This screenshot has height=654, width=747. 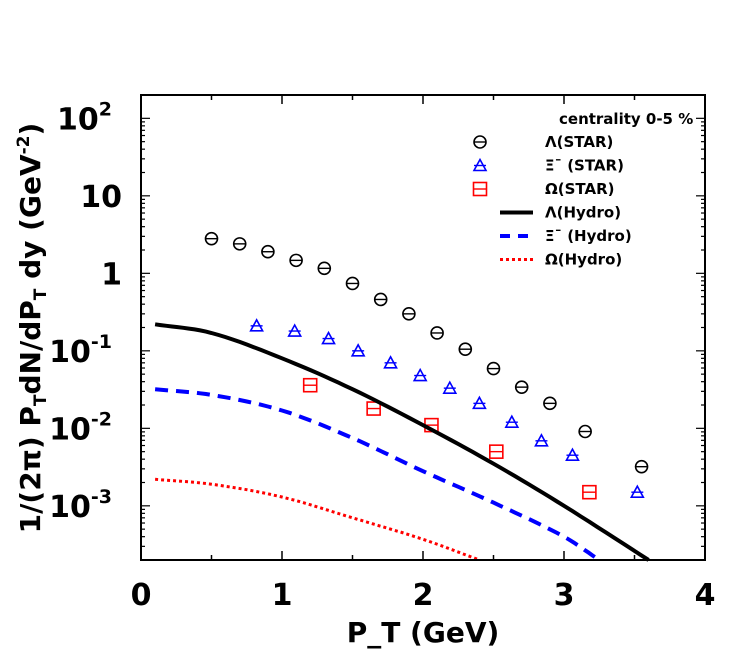 I want to click on y-tick-labels: 10² 10 1 10⁻¹ 10⁻² 10⁻³, so click(x=85, y=311).